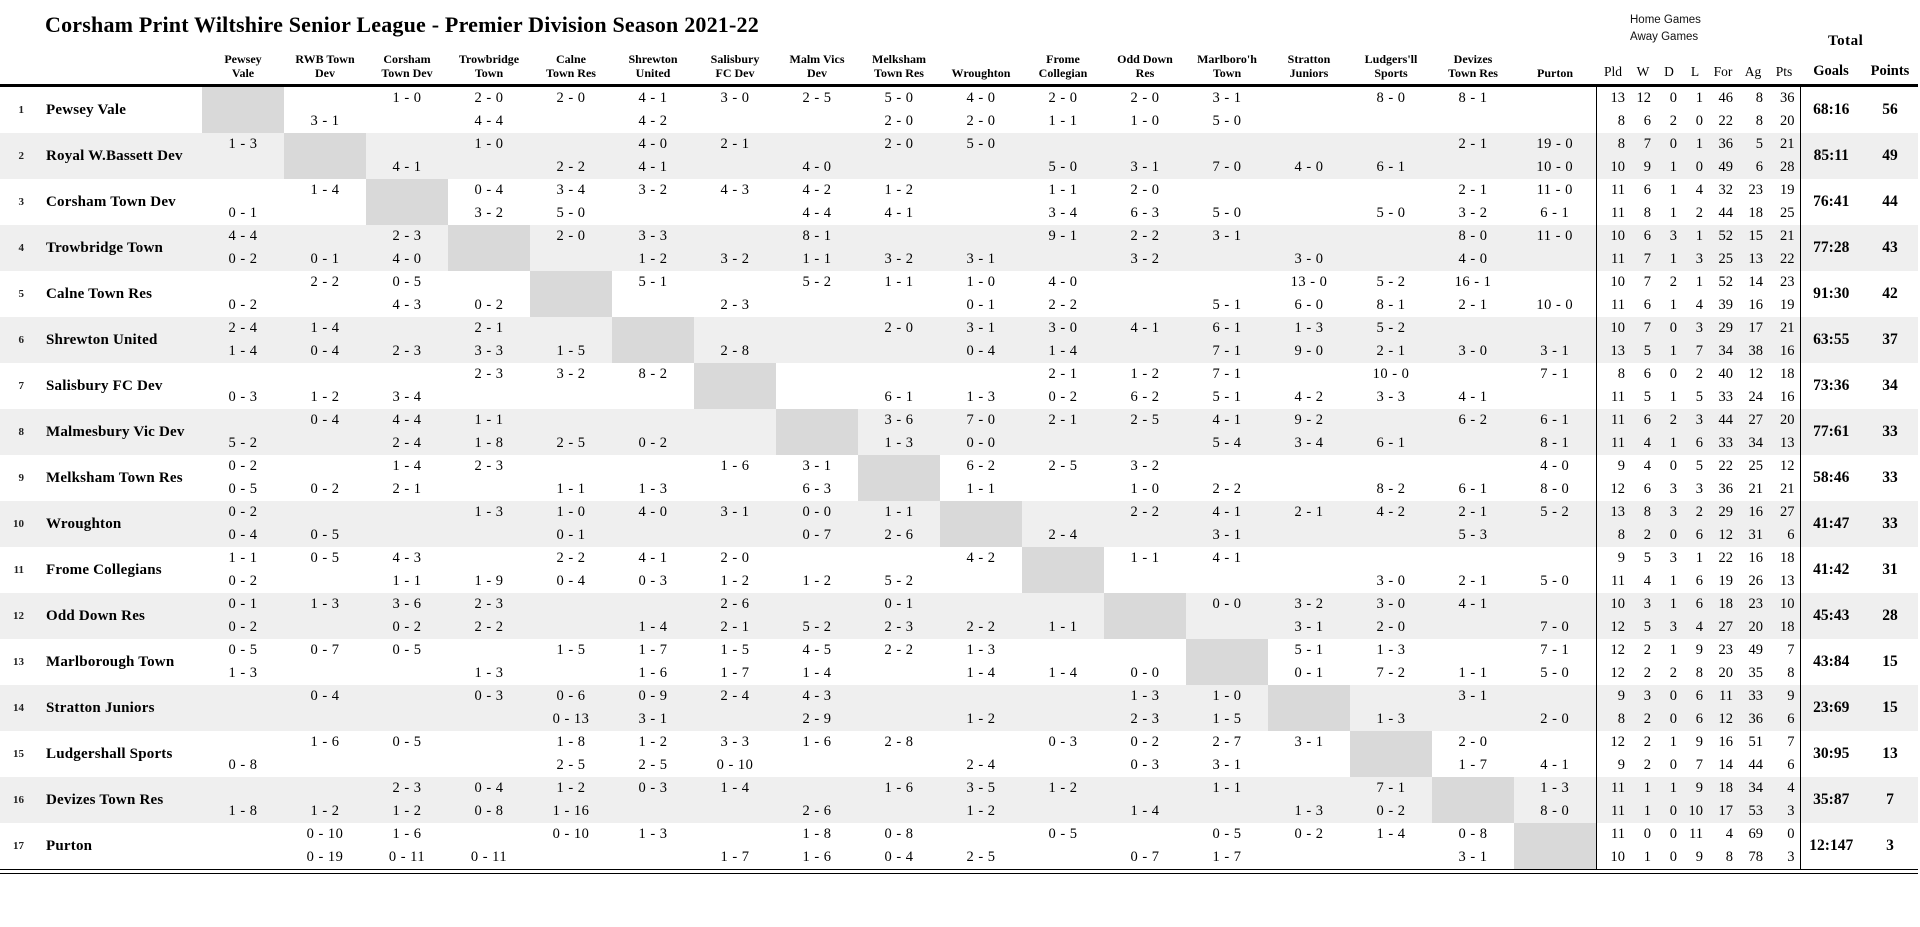  I want to click on away-result-cell: 0 - 19, so click(325, 857).